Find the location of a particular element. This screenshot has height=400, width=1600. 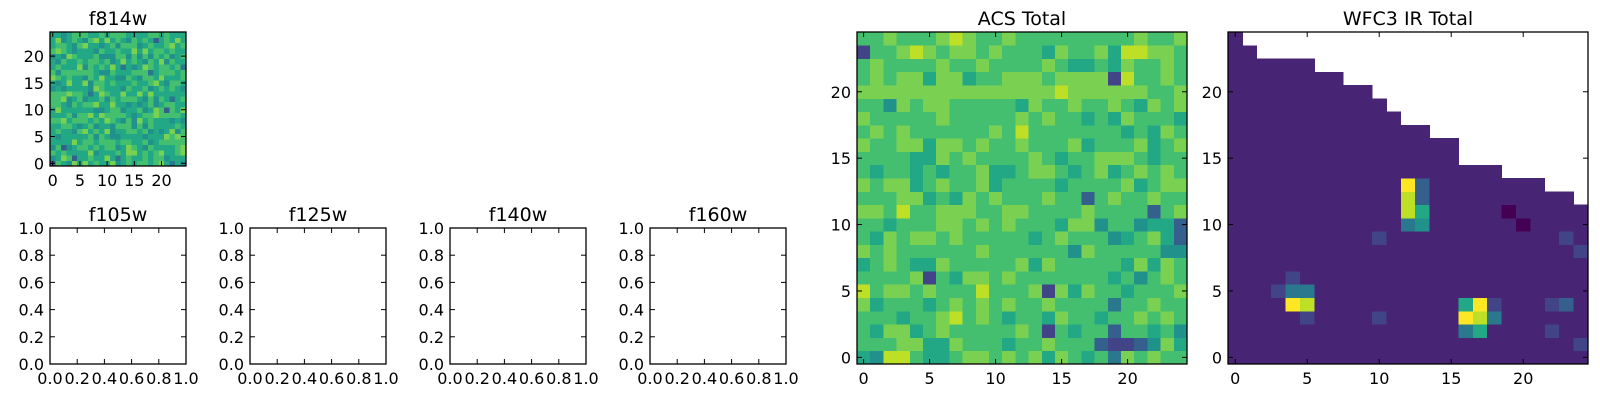

axes-frame is located at coordinates (318, 296).